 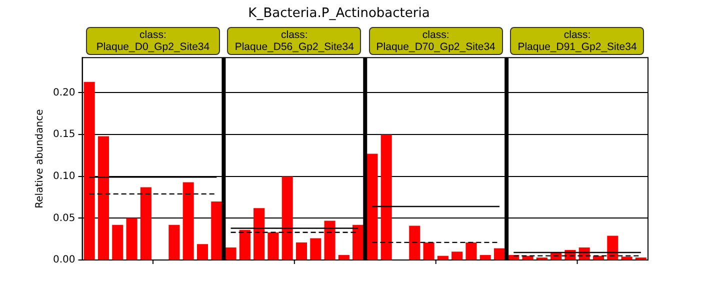 What do you see at coordinates (339, 14) in the screenshot?
I see `chart-title: K_Bacteria.P_Actinobacteria` at bounding box center [339, 14].